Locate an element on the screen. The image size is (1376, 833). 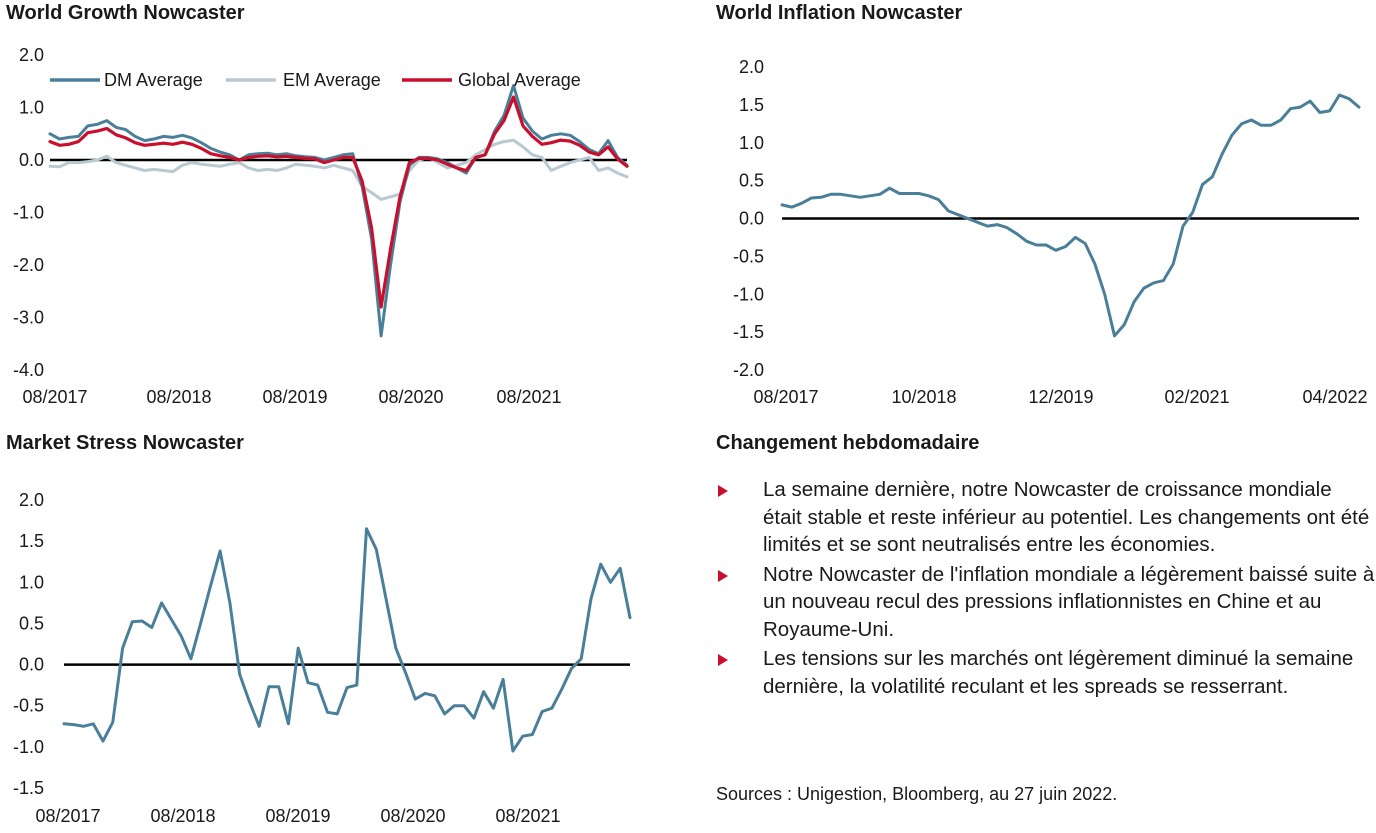
growth-legend: DM Average EM Average Global Average is located at coordinates (315, 80).